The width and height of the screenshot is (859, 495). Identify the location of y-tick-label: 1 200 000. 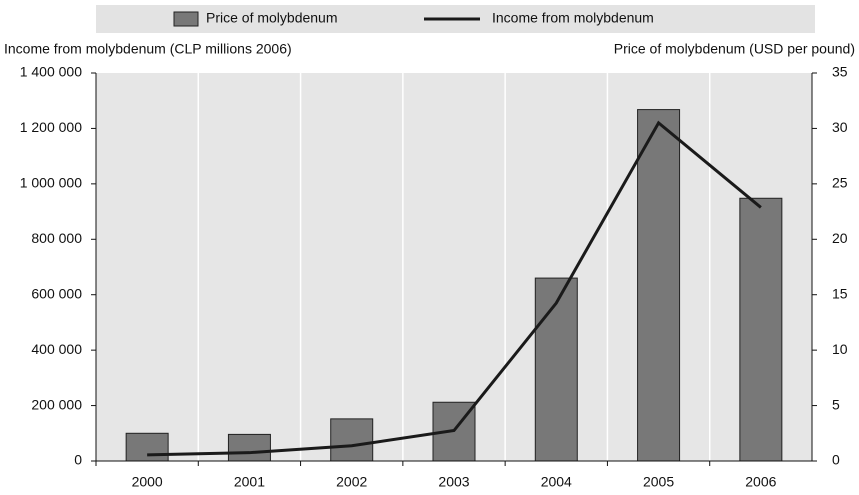
(51, 127).